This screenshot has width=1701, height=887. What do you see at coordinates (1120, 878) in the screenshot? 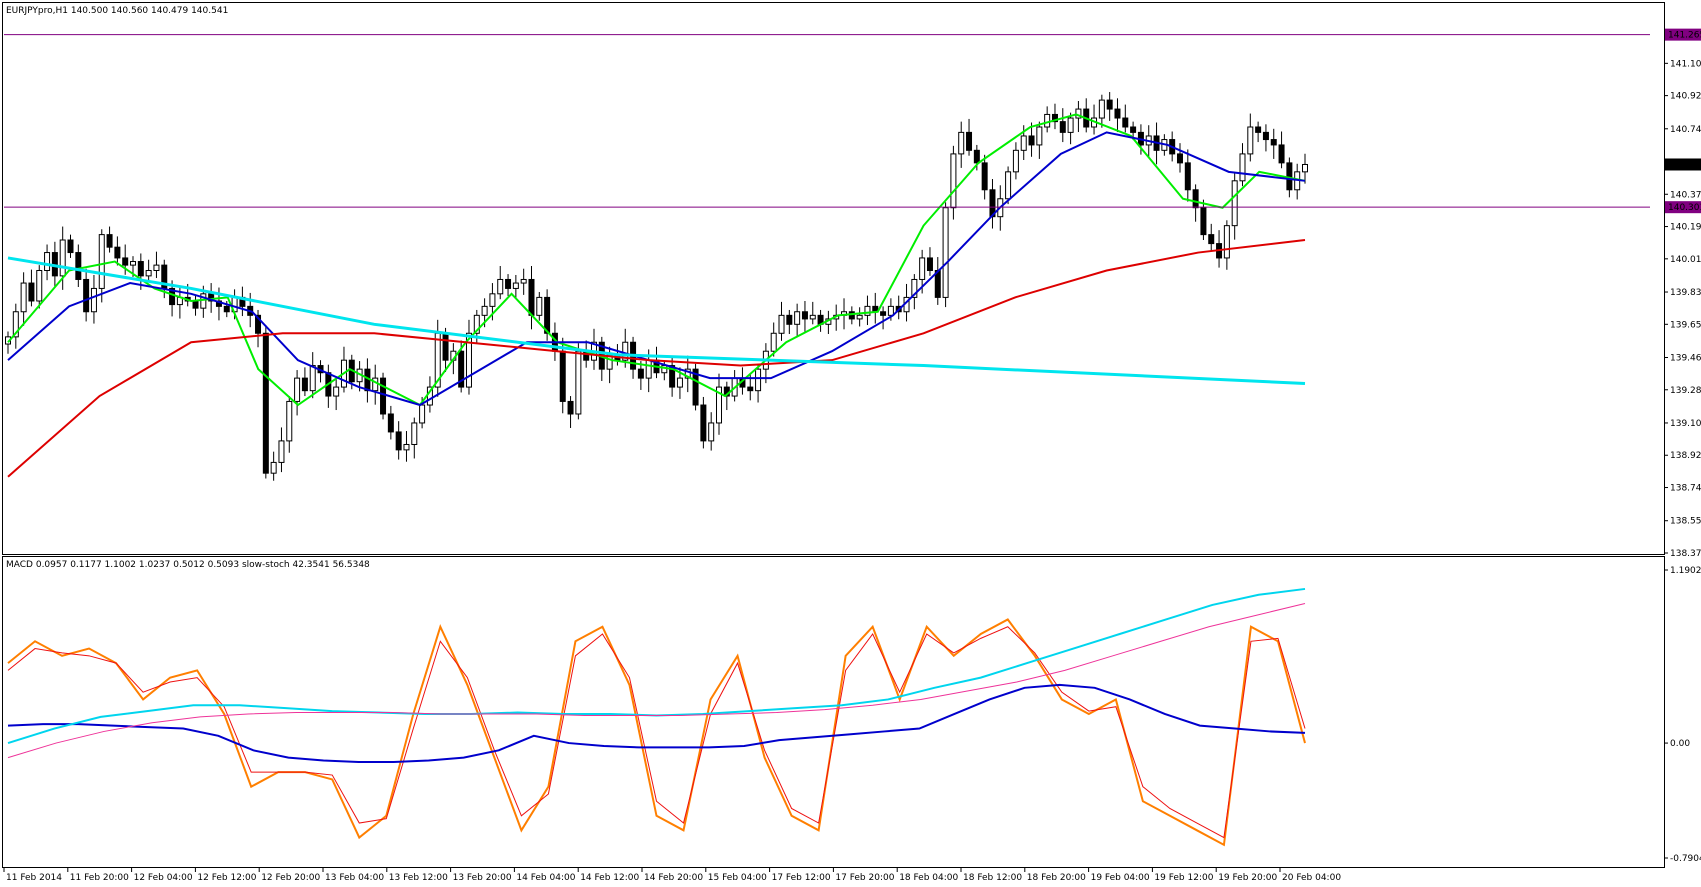
I see `time-tick-label: 19 Feb 04:00` at bounding box center [1120, 878].